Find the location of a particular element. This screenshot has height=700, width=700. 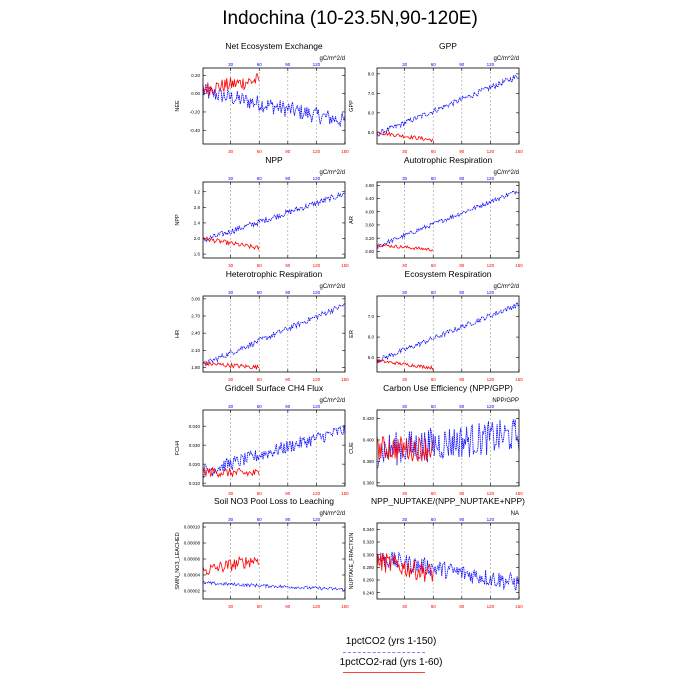

y-tick-label: 0.020 is located at coordinates (195, 464).